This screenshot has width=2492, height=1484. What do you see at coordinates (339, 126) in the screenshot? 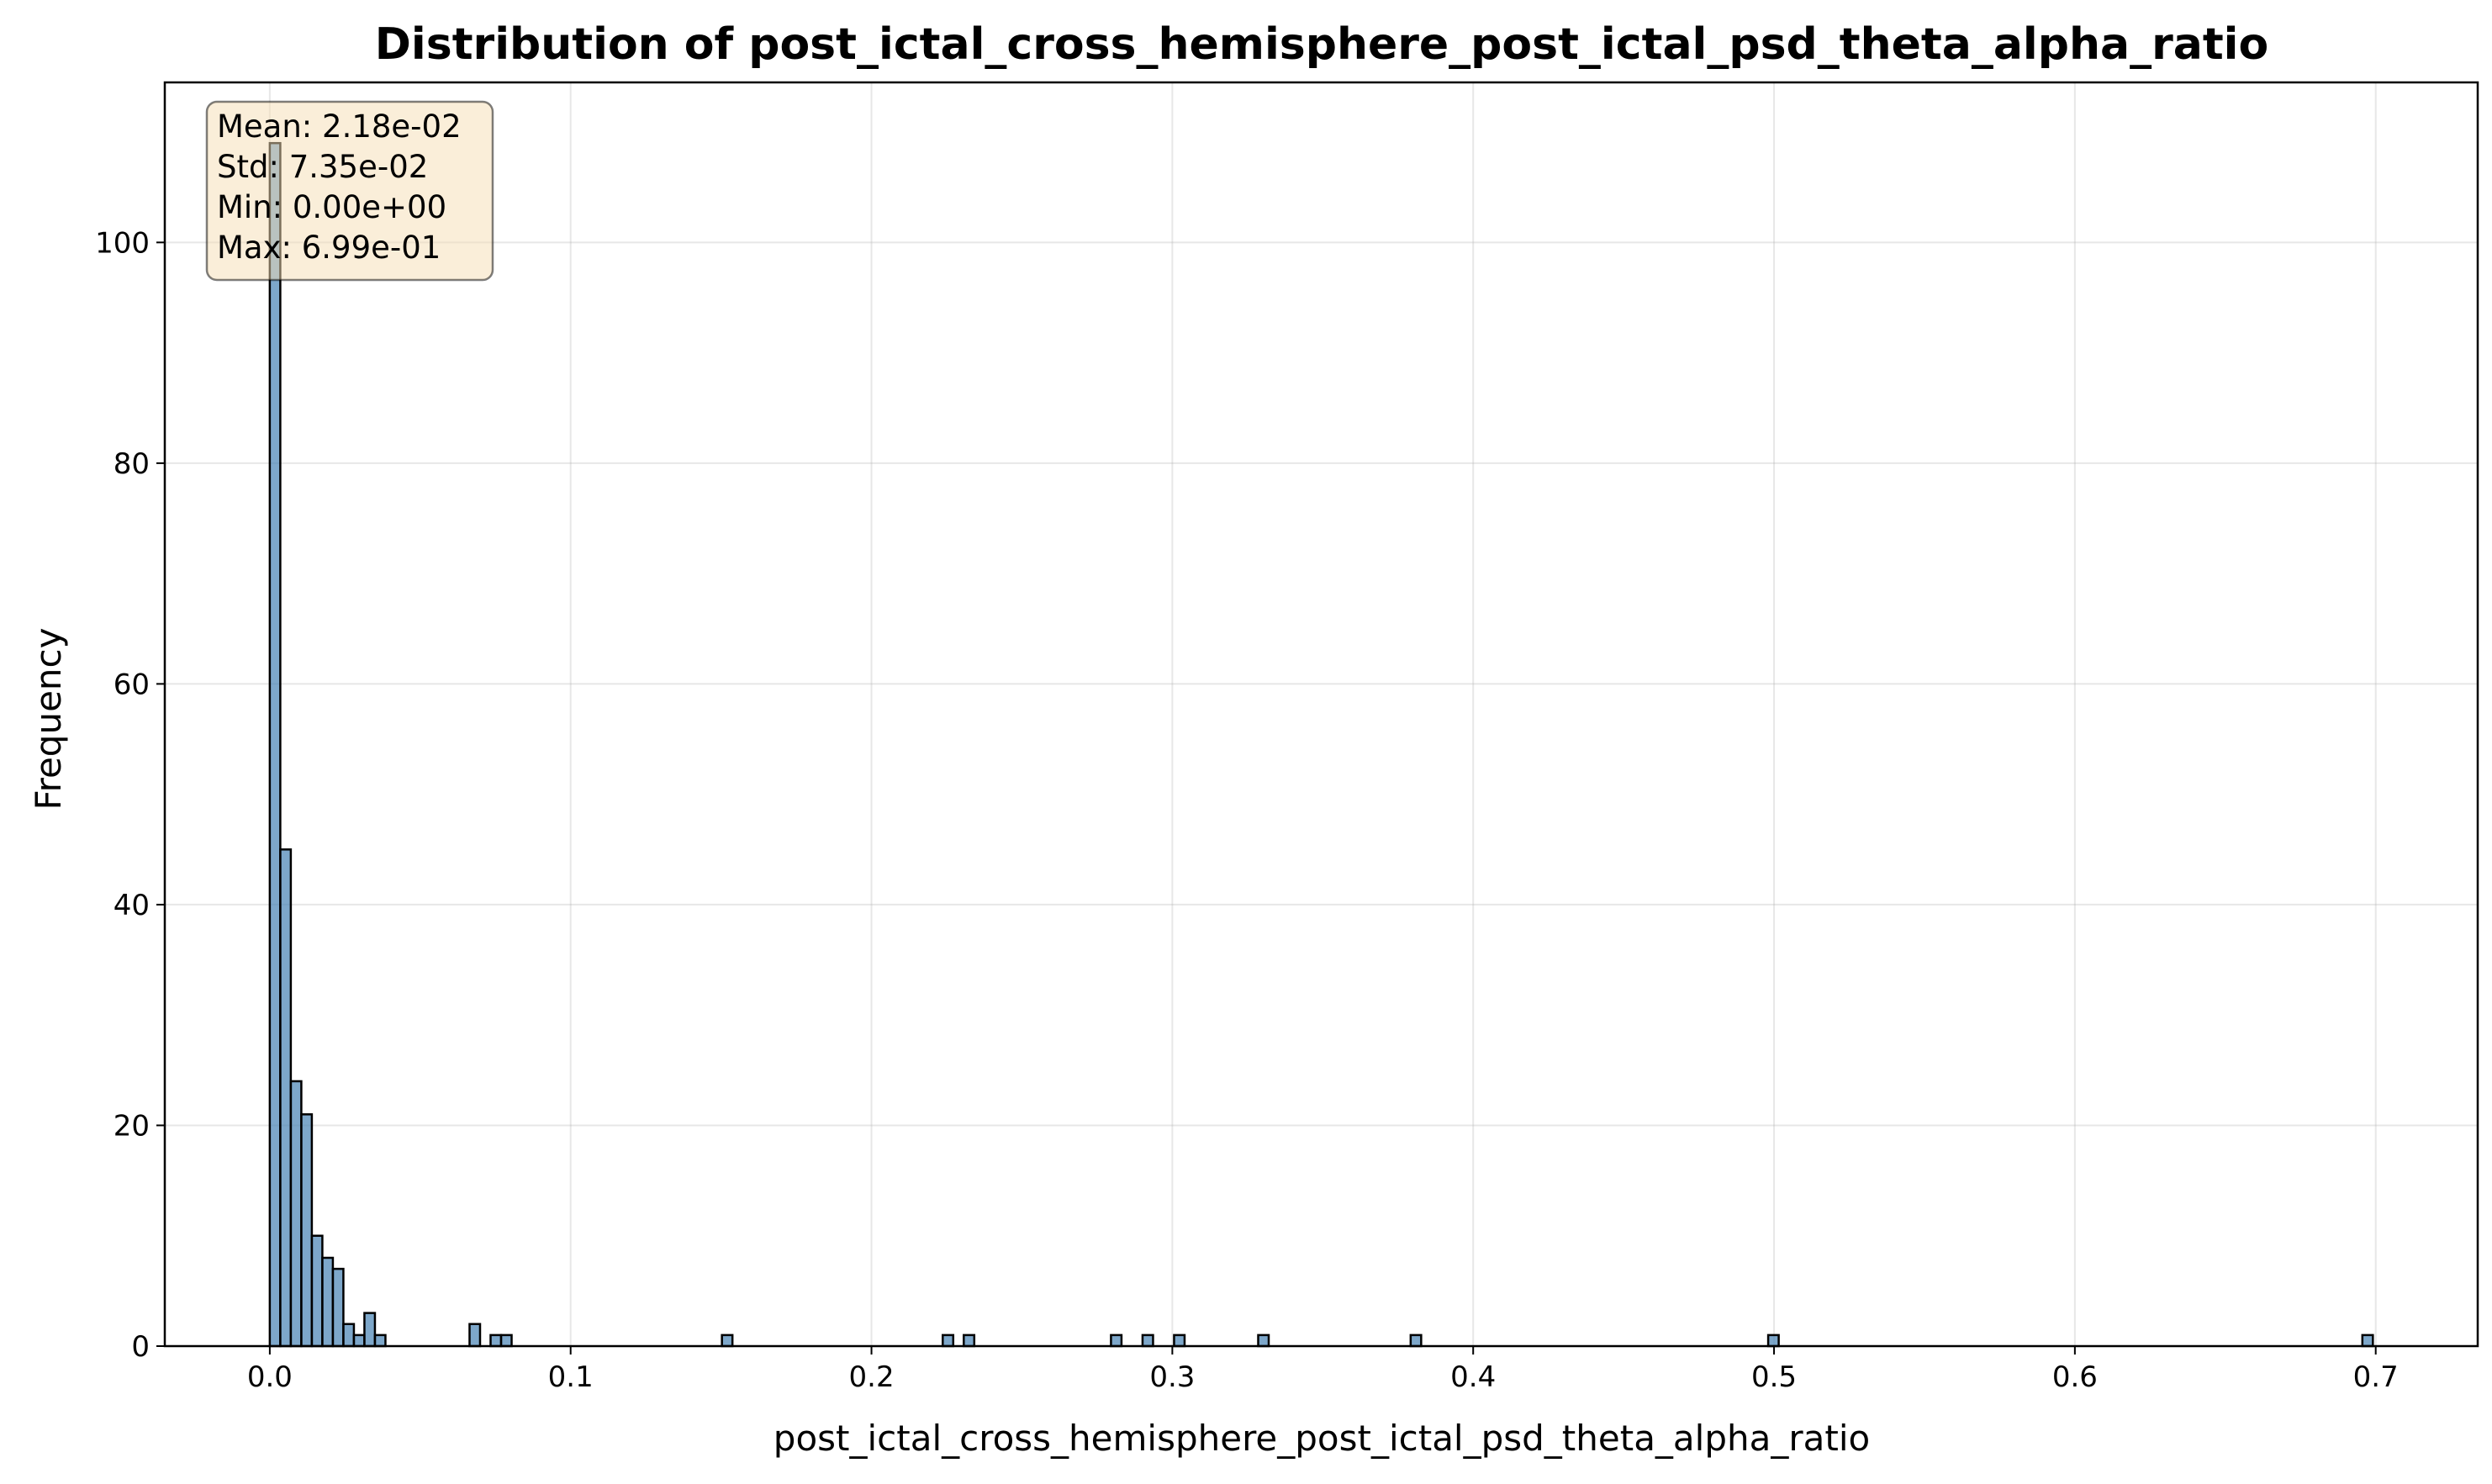
I see `stats-mean: Mean: 2.18e-02` at bounding box center [339, 126].